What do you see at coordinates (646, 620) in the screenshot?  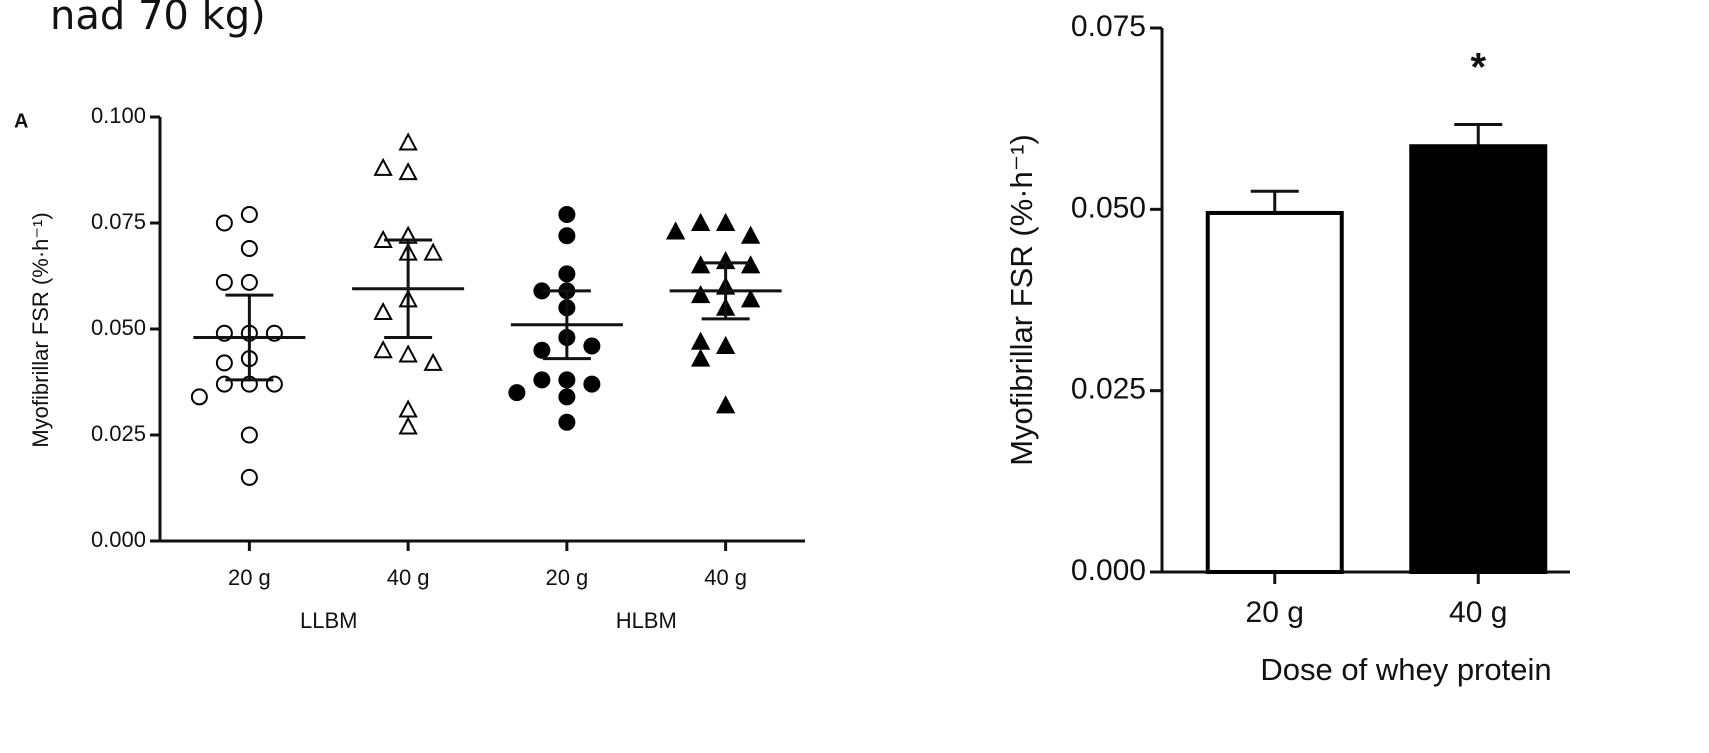 I see `group-label: HLBM` at bounding box center [646, 620].